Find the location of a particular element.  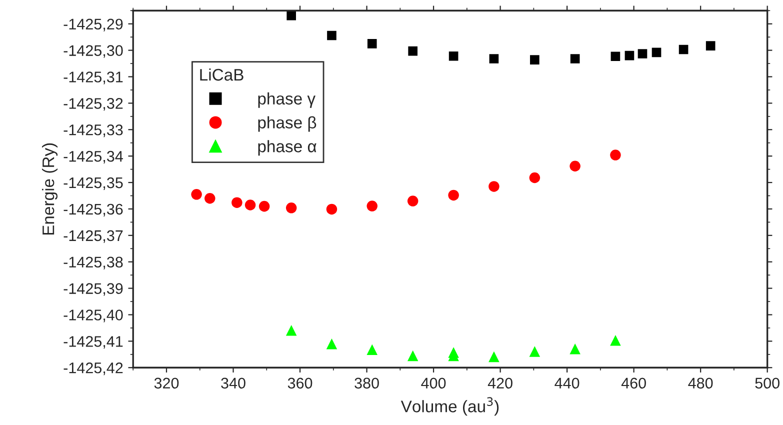

y-tick-label: -1425,32 is located at coordinates (93, 104).